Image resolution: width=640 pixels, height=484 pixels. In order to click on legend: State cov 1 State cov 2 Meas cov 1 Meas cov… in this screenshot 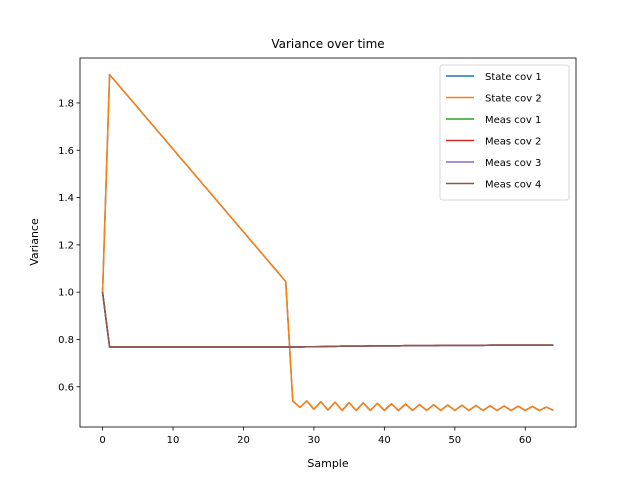, I will do `click(504, 132)`.